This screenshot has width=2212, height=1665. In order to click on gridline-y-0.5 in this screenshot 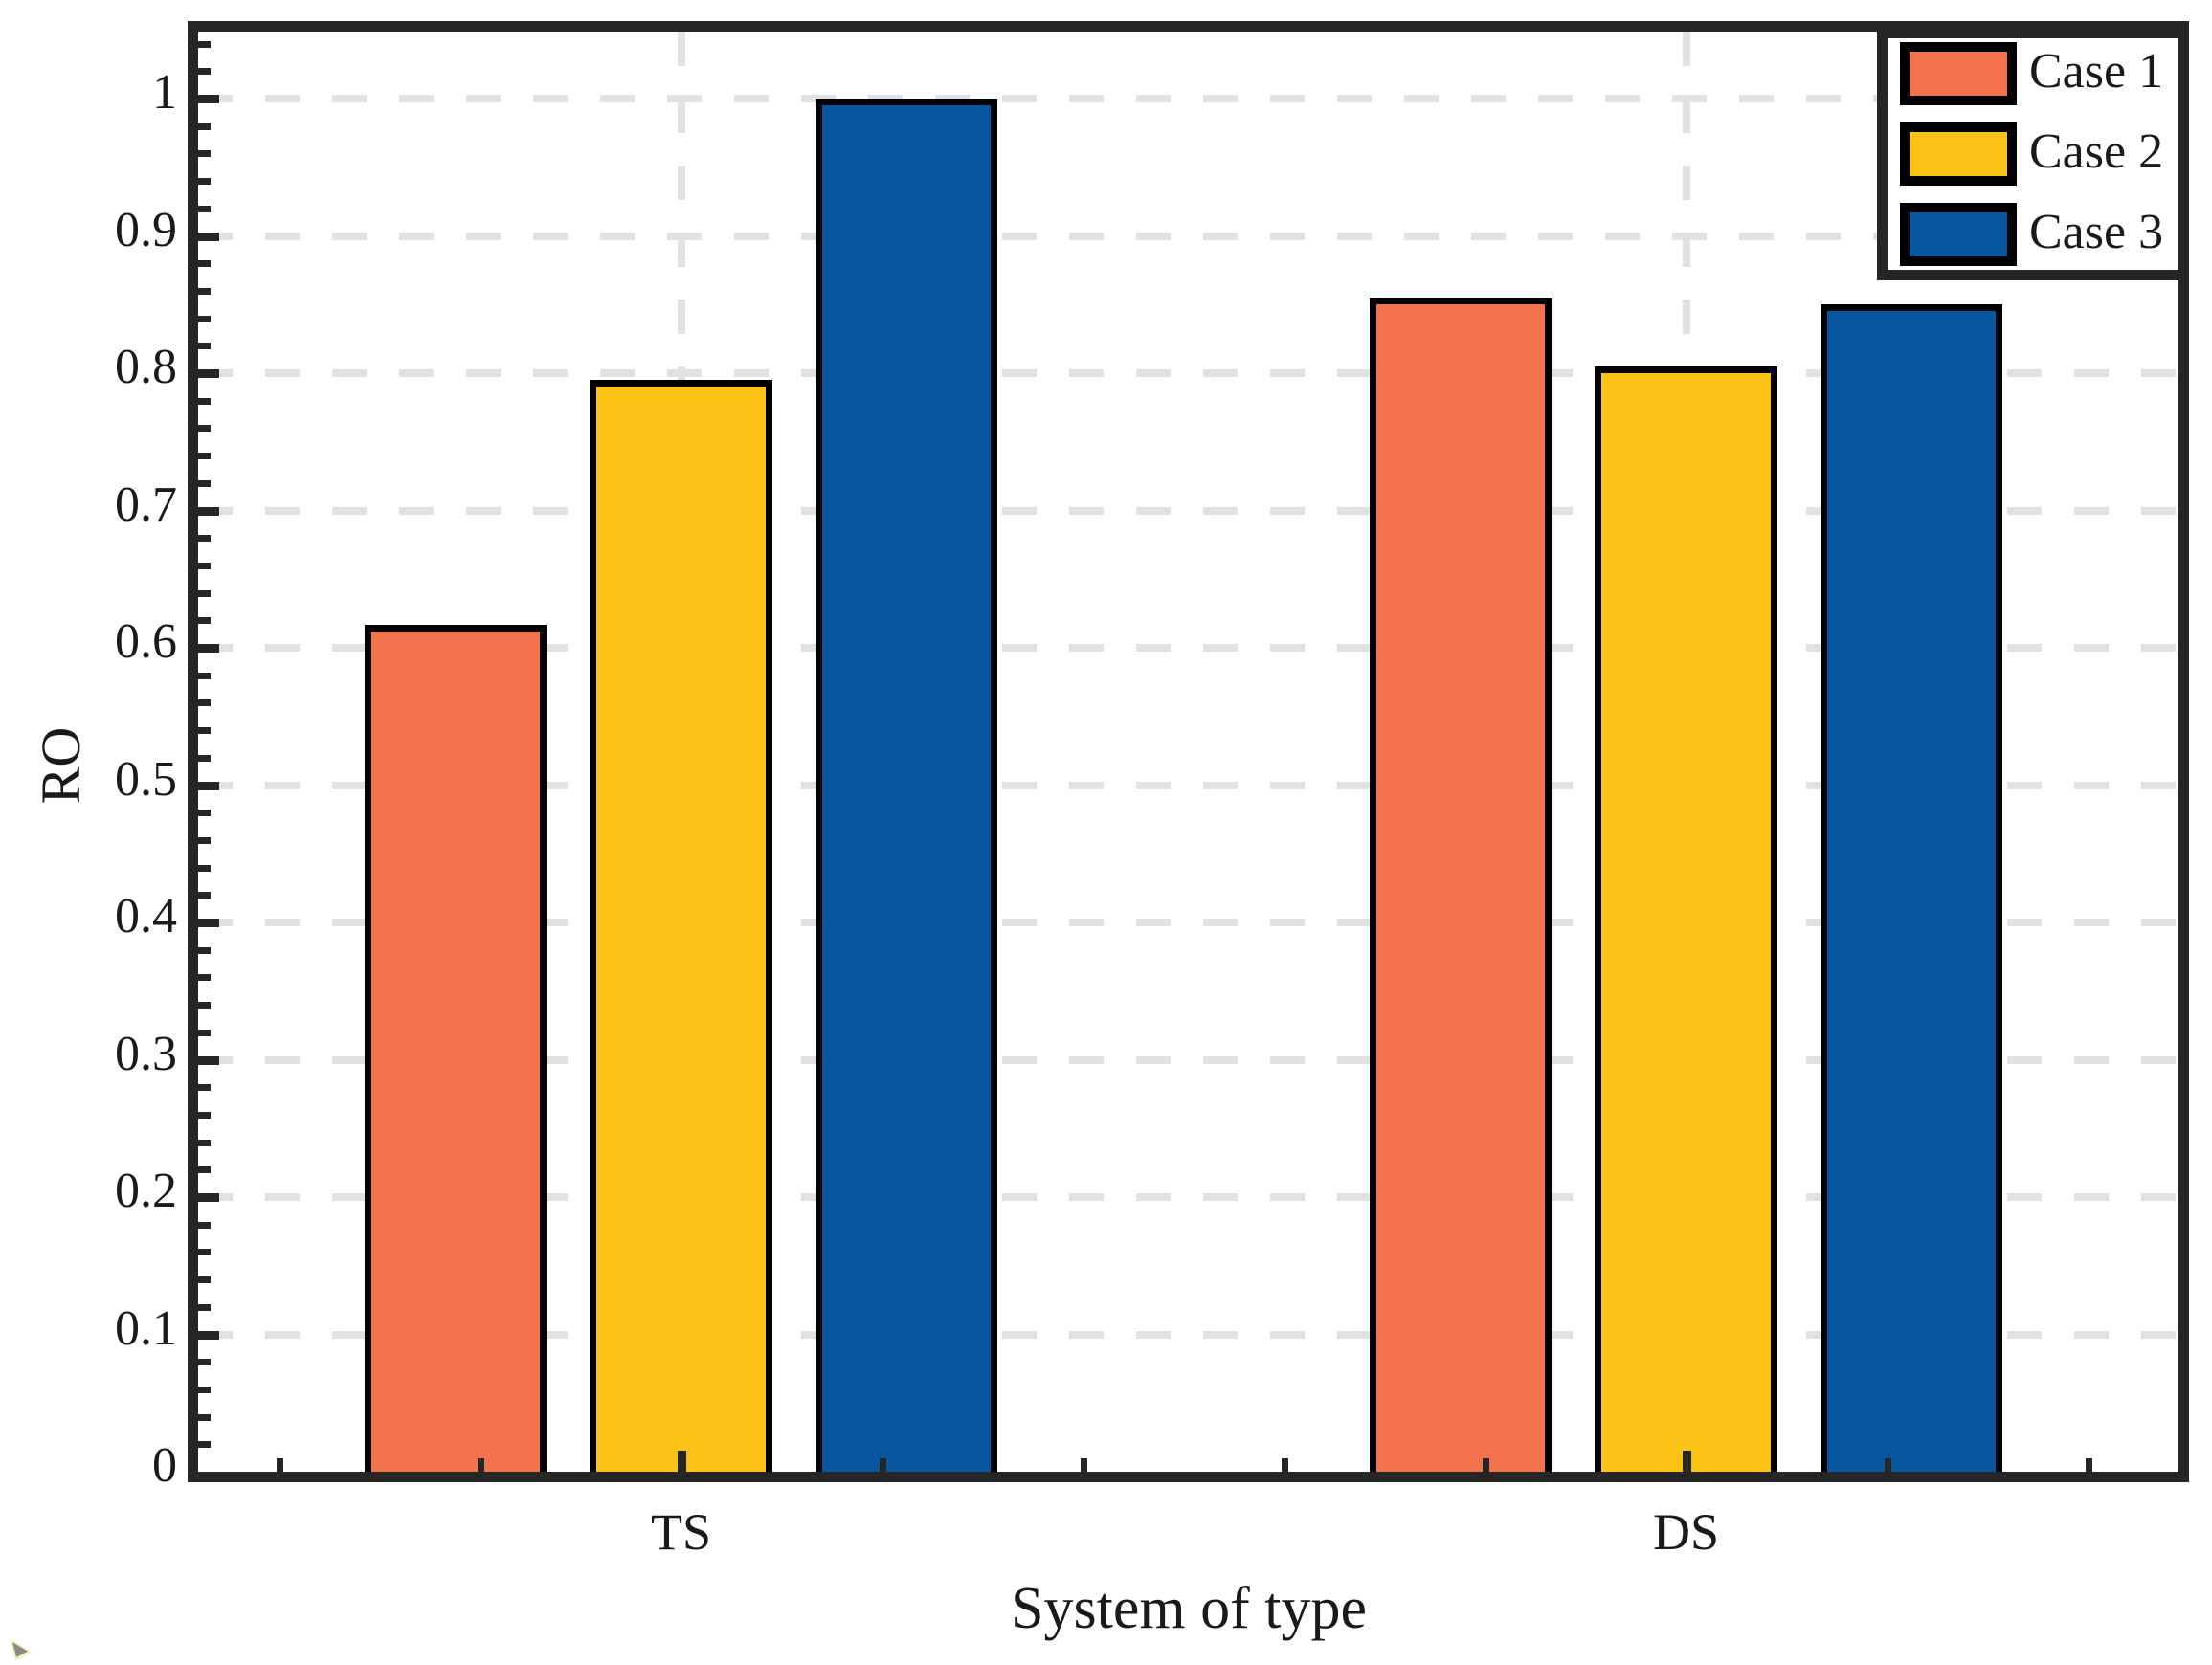, I will do `click(1188, 785)`.